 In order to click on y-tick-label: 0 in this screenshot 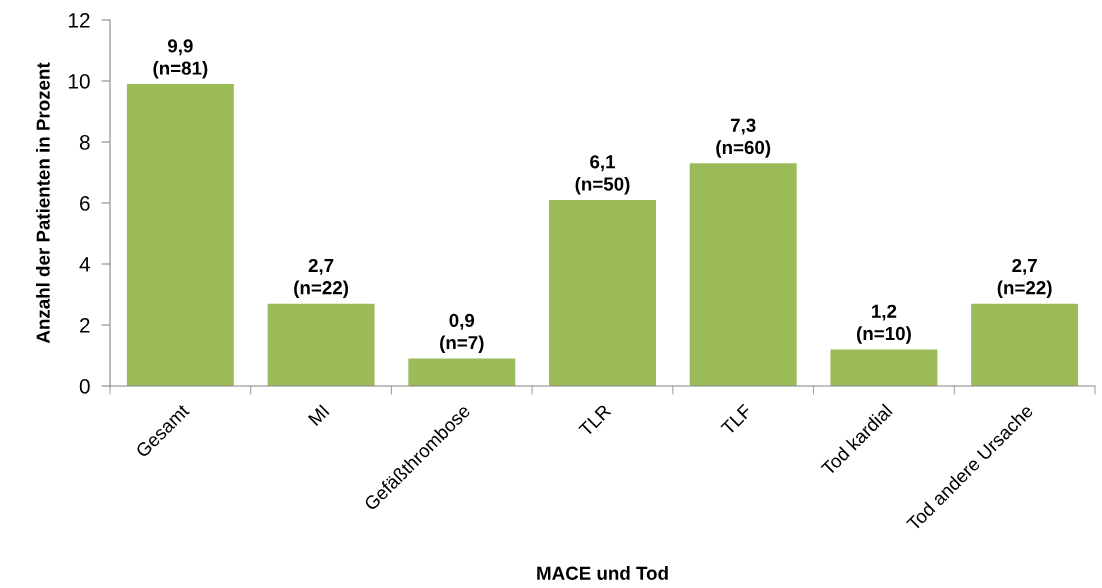, I will do `click(84, 386)`.